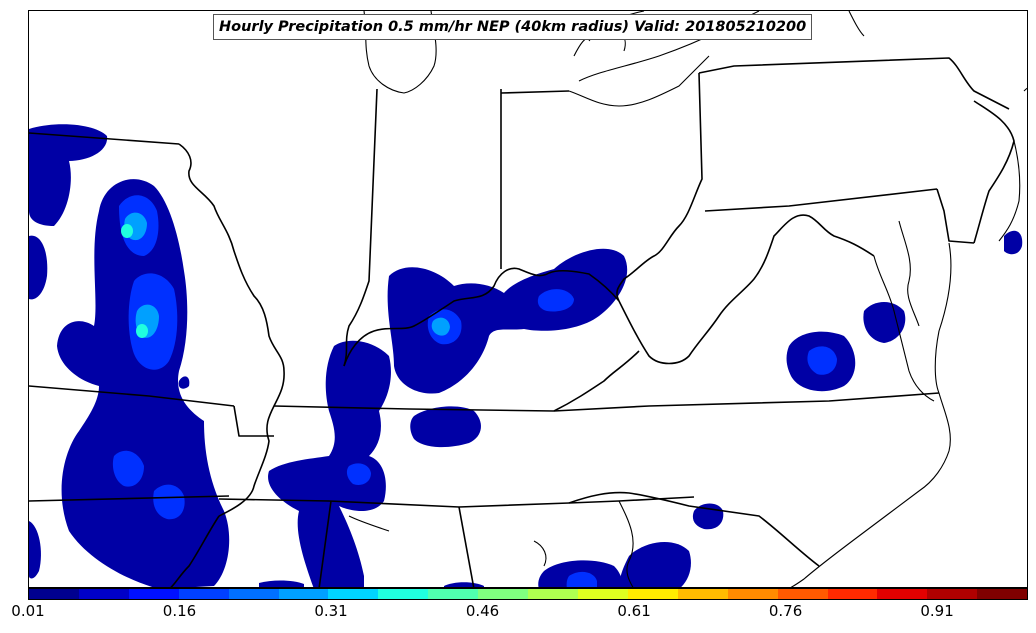  Describe the element at coordinates (821, 200) in the screenshot. I see `border-pa-south` at that location.